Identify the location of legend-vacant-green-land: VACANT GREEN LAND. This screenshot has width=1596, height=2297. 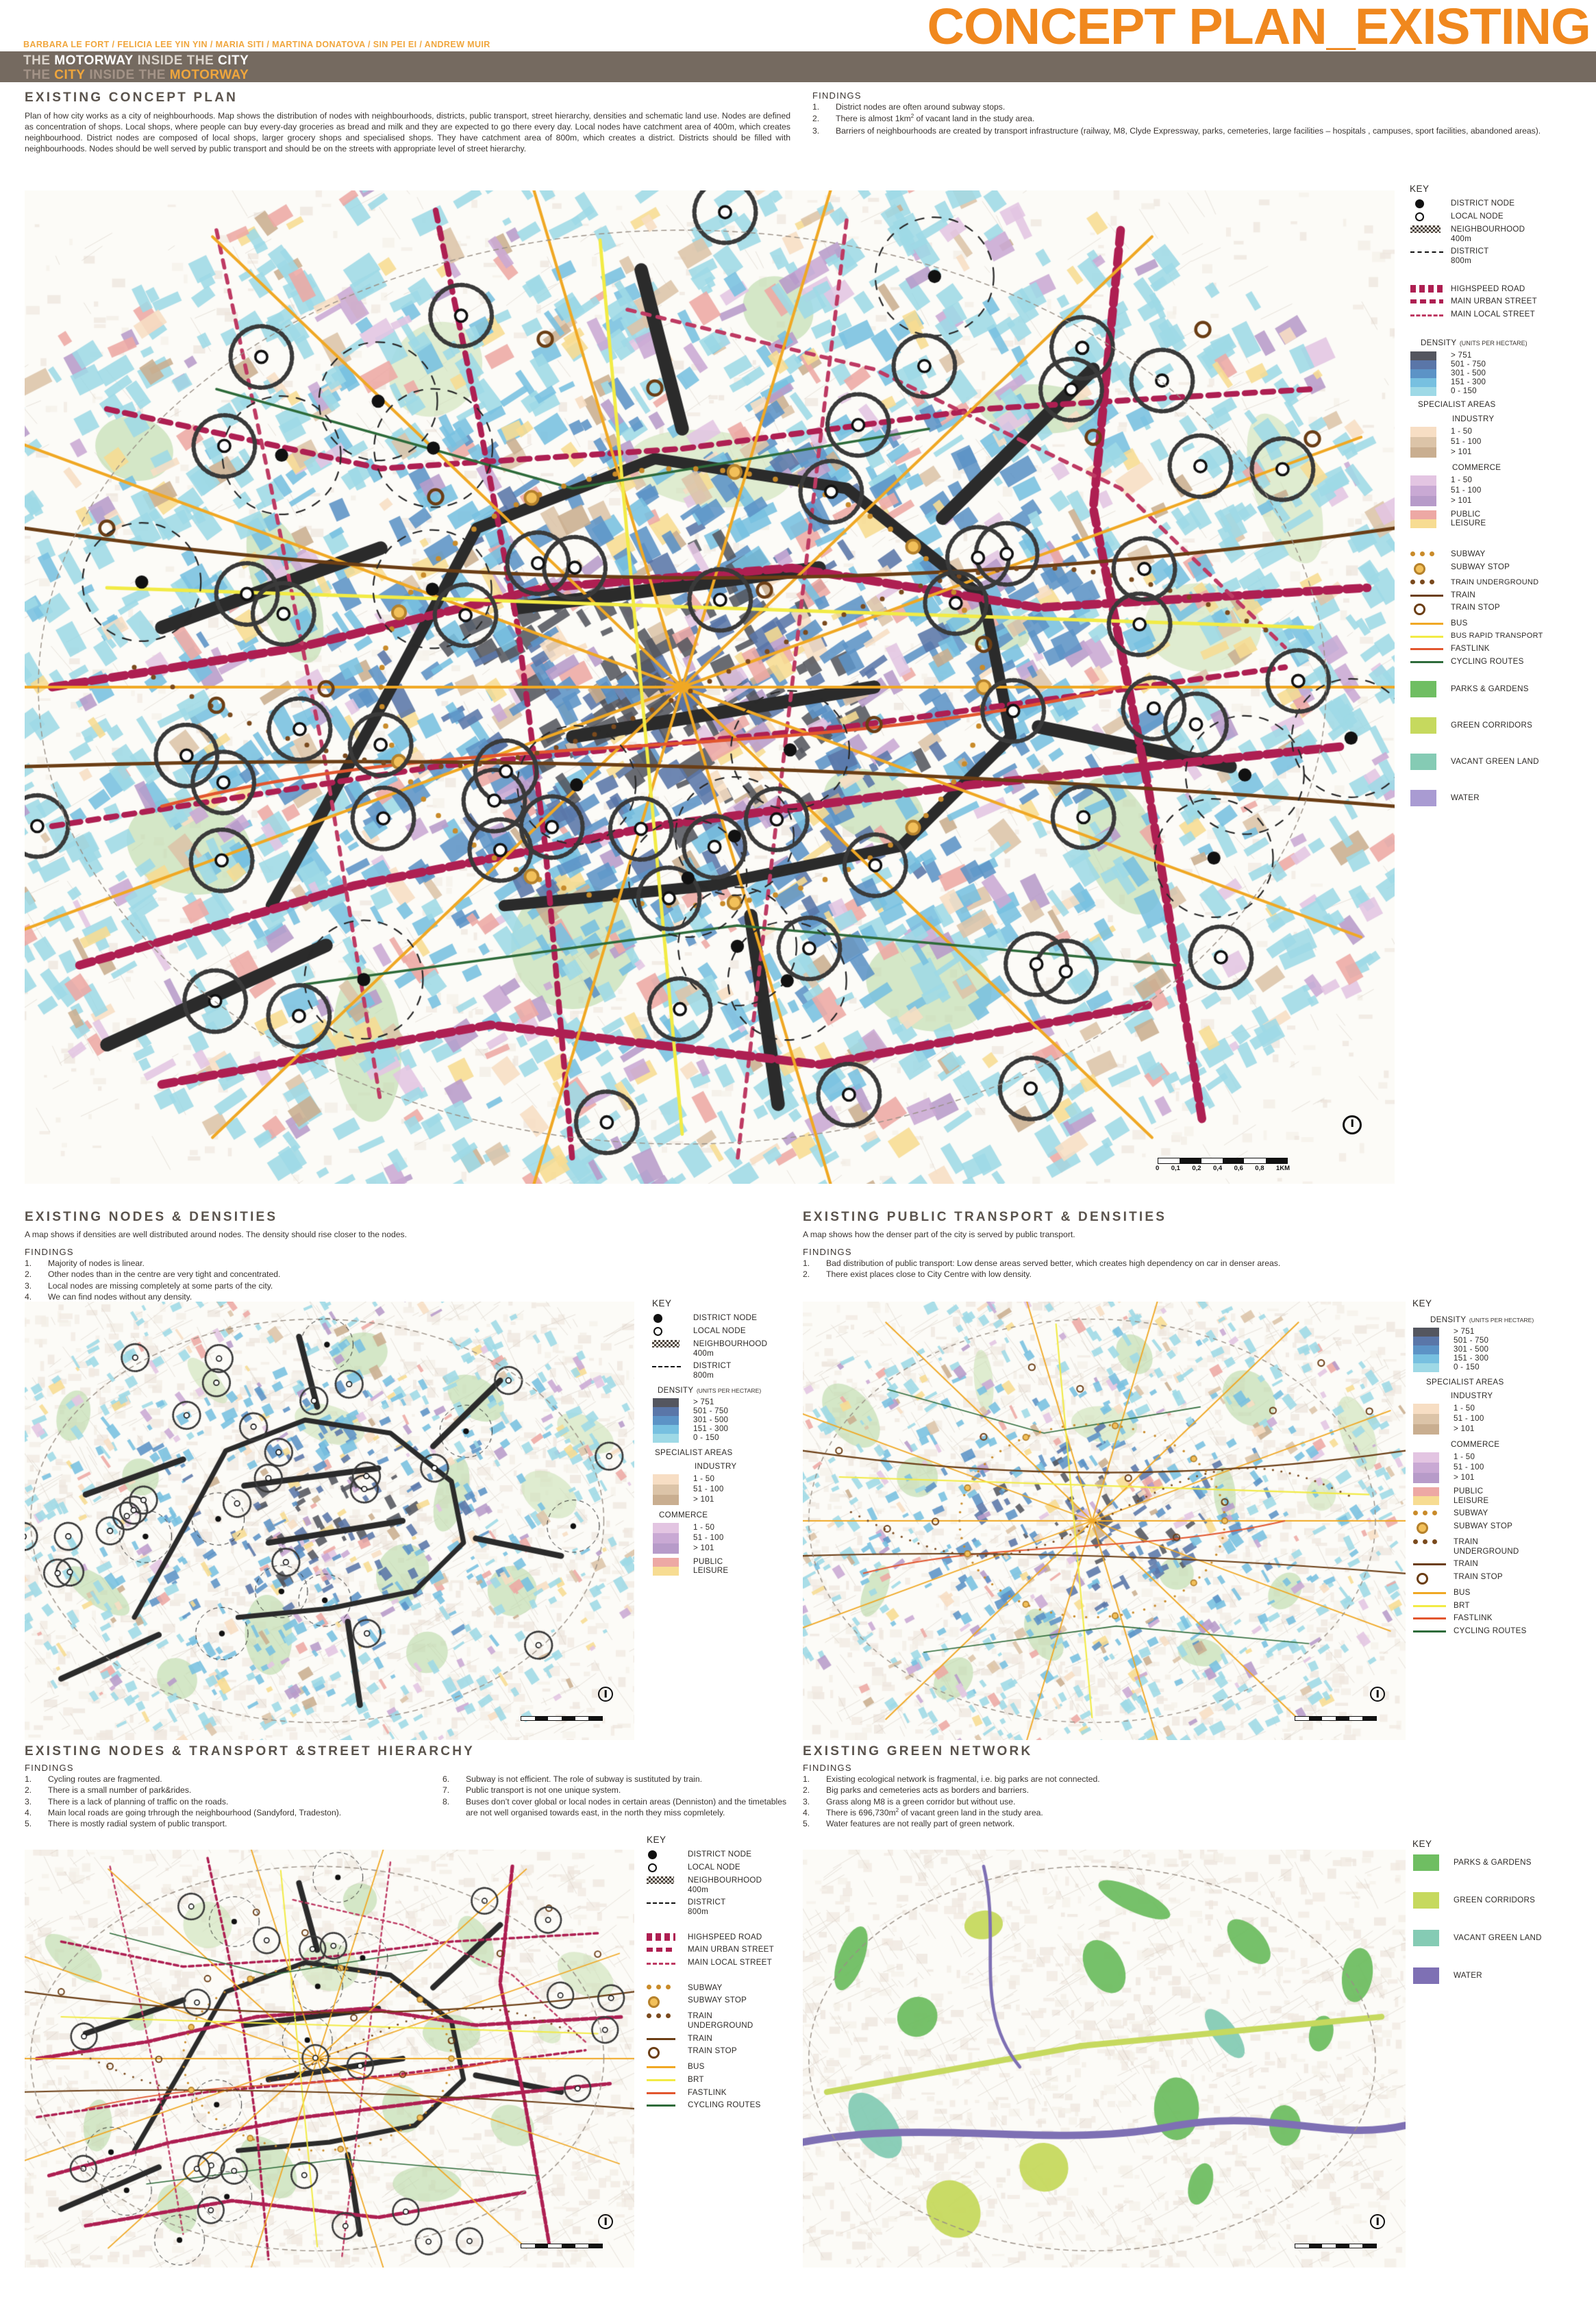
(1502, 762).